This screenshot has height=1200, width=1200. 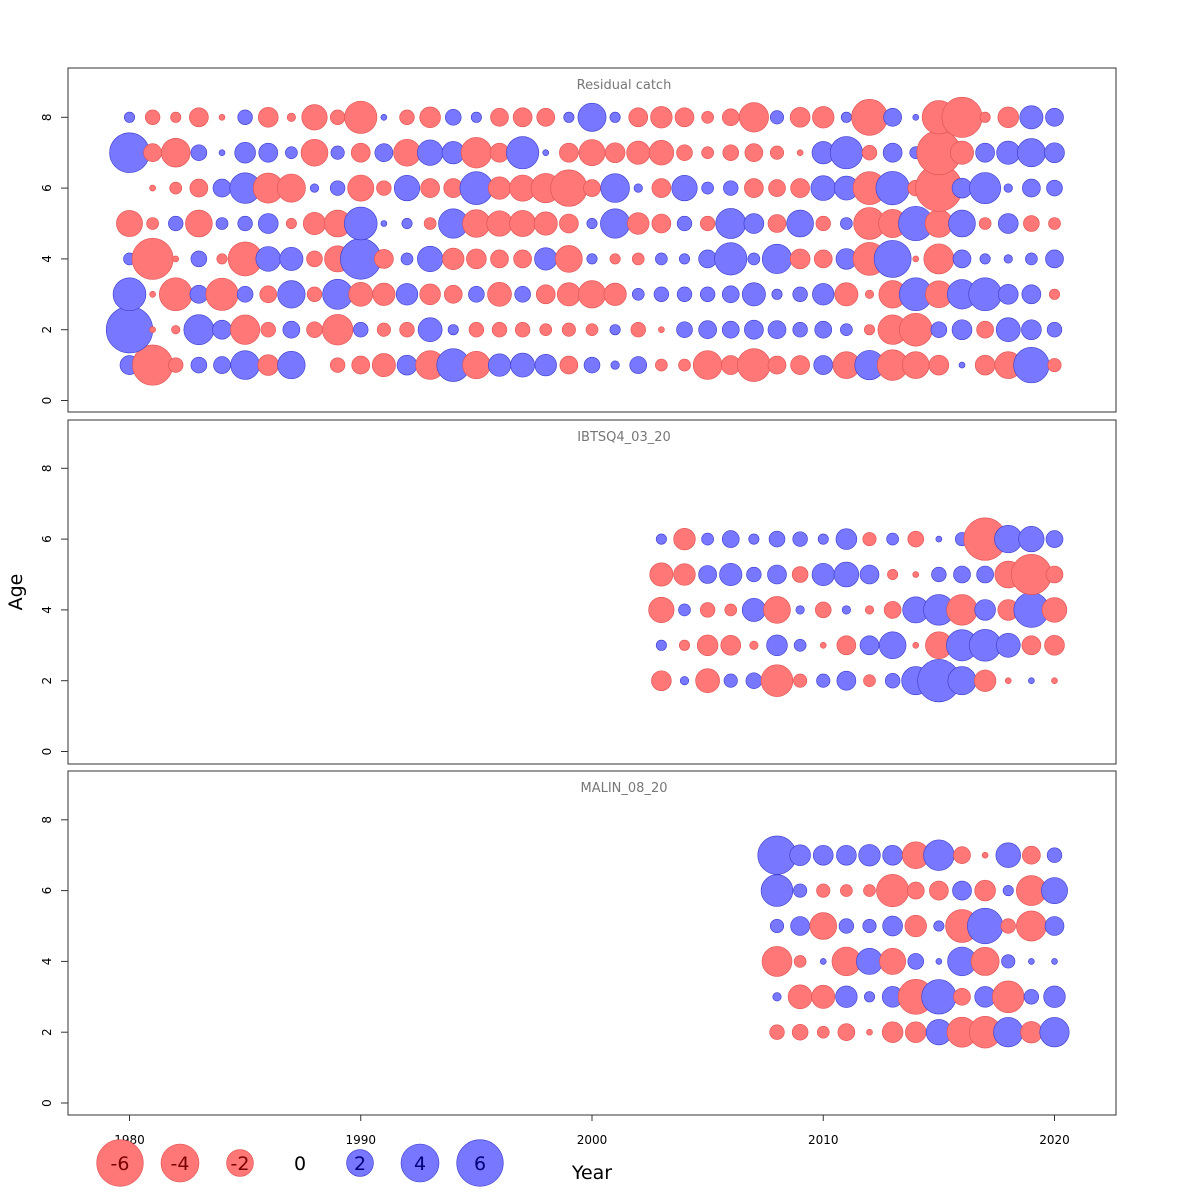 What do you see at coordinates (624, 788) in the screenshot?
I see `panel-title: MALIN_08_20` at bounding box center [624, 788].